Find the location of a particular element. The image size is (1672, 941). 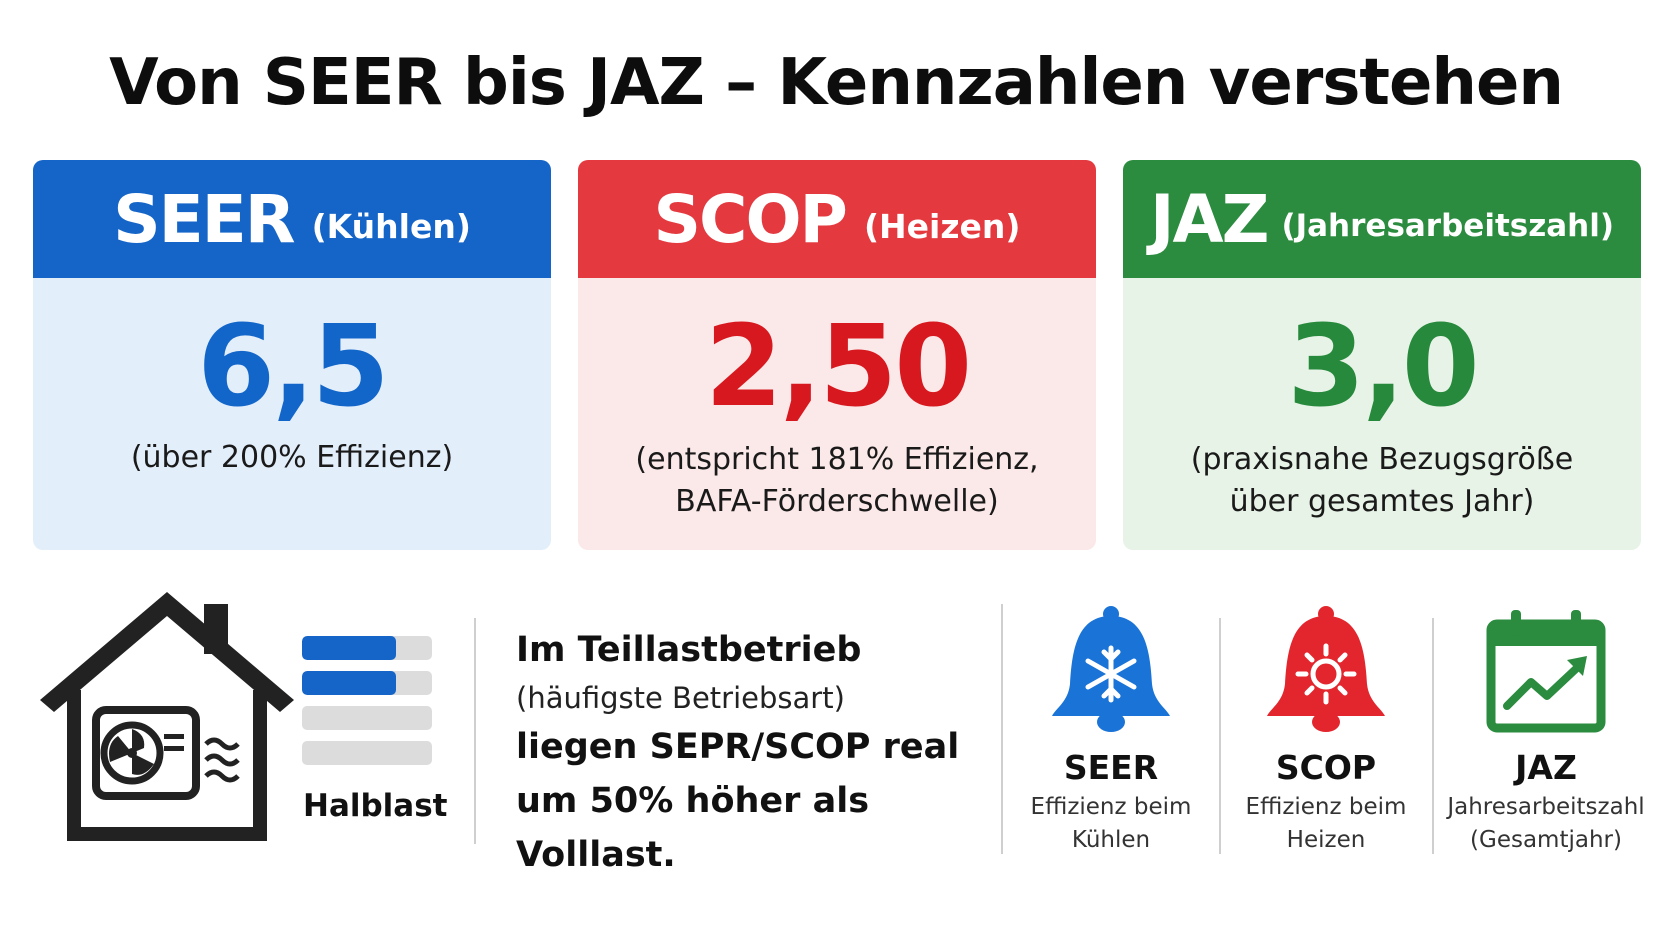

legend-scop: SCOP Effizienz beim Heizen is located at coordinates (1326, 730).